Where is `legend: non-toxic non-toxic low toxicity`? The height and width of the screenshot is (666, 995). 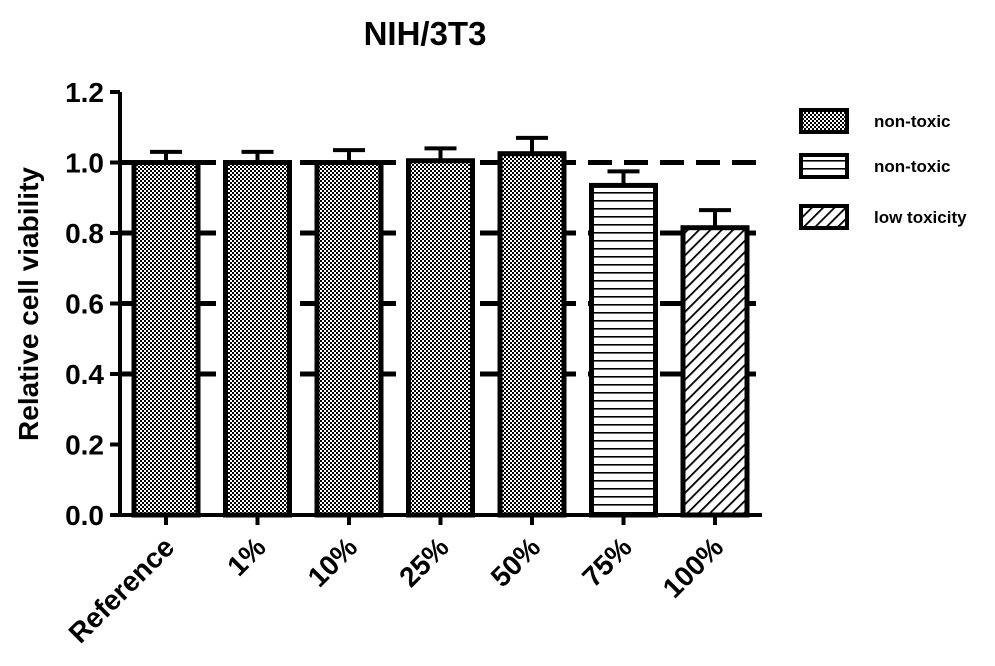 legend: non-toxic non-toxic low toxicity is located at coordinates (883, 169).